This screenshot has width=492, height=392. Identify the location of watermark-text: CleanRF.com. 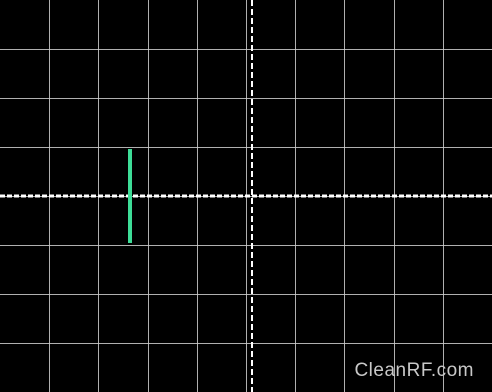
(414, 370).